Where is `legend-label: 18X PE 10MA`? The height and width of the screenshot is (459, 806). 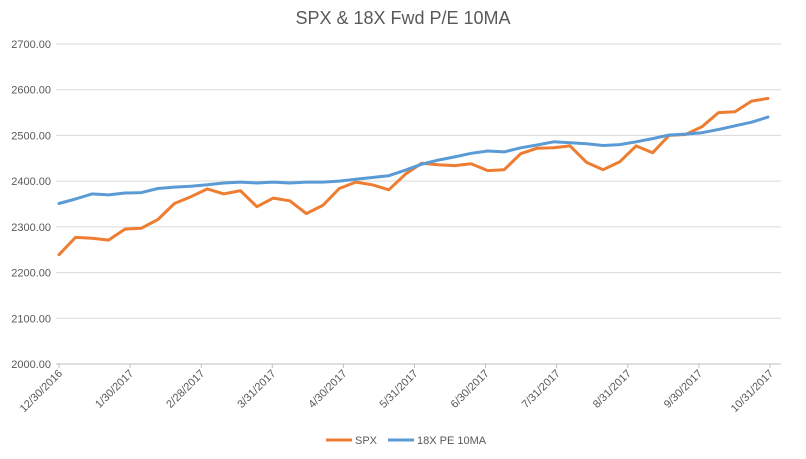
legend-label: 18X PE 10MA is located at coordinates (452, 441).